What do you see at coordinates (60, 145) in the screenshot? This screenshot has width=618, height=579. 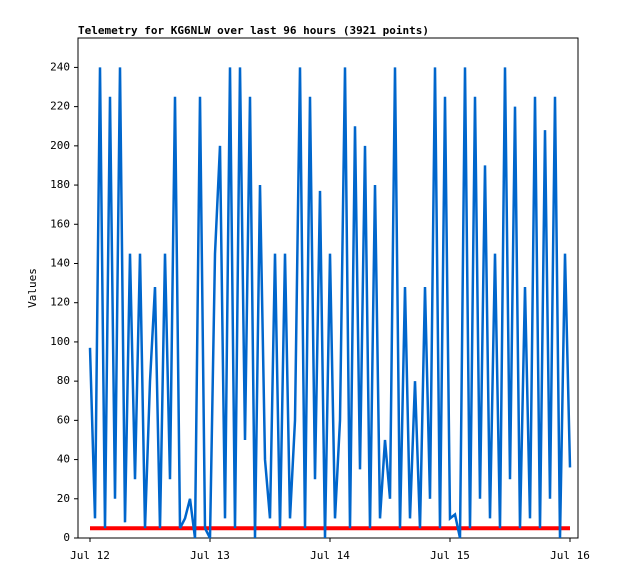 I see `y-tick-label: 200` at bounding box center [60, 145].